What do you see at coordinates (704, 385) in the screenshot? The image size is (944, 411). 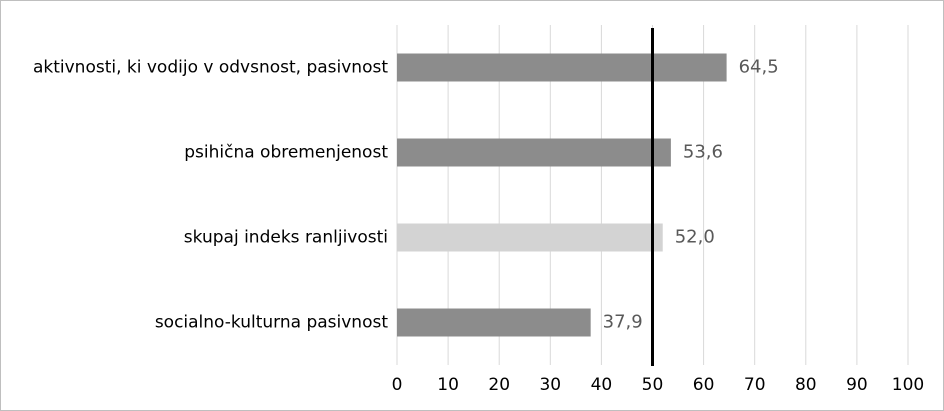 I see `x-tick-label: 60` at bounding box center [704, 385].